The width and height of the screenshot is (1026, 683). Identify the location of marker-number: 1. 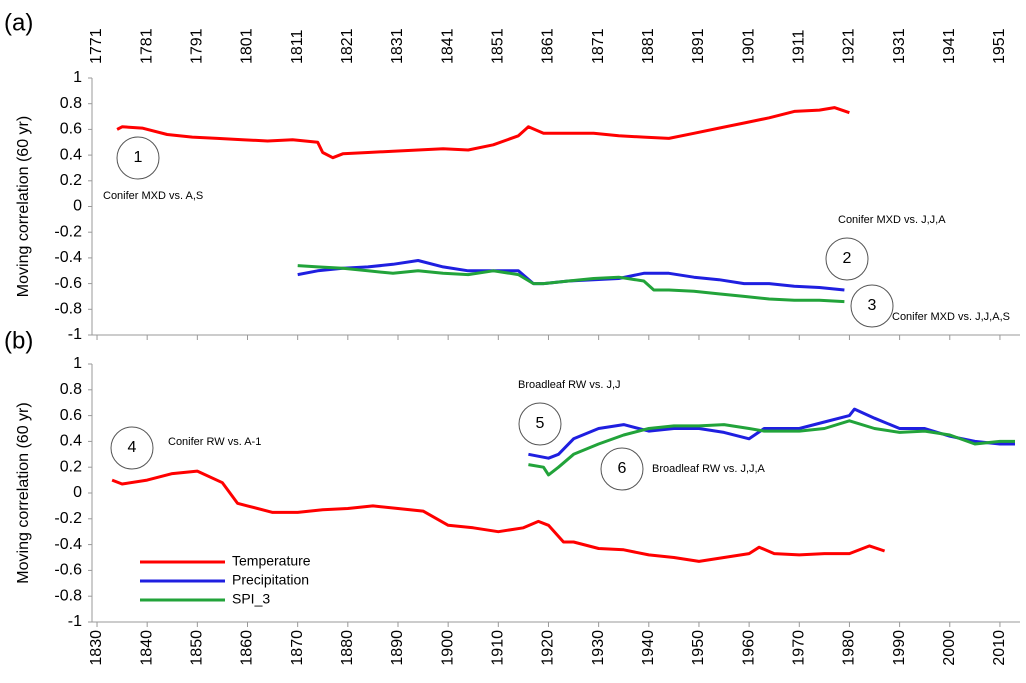
(138, 157).